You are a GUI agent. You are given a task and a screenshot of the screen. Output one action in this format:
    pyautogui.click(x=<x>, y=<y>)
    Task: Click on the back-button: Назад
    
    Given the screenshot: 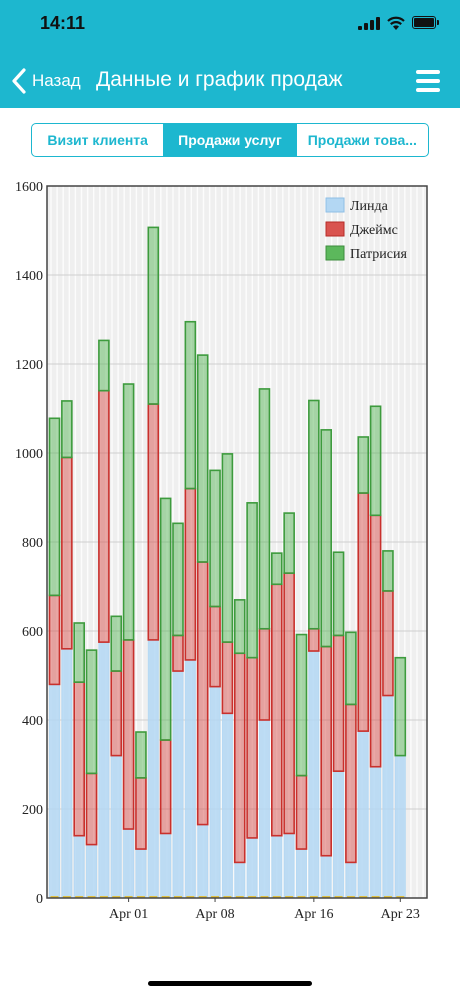 What is the action you would take?
    pyautogui.click(x=45, y=81)
    